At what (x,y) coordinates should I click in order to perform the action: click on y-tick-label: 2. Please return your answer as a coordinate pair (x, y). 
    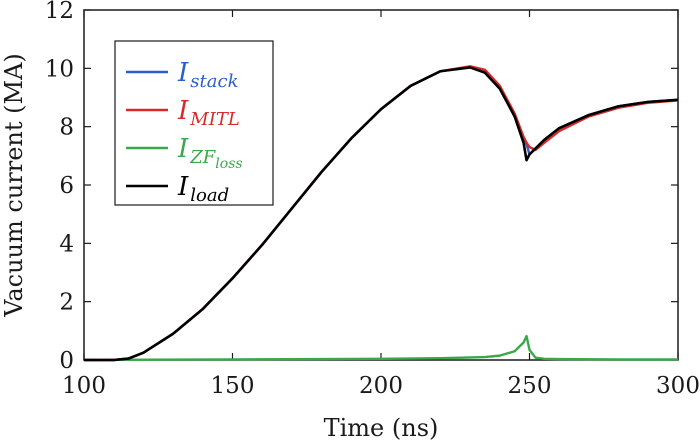
    Looking at the image, I should click on (66, 303).